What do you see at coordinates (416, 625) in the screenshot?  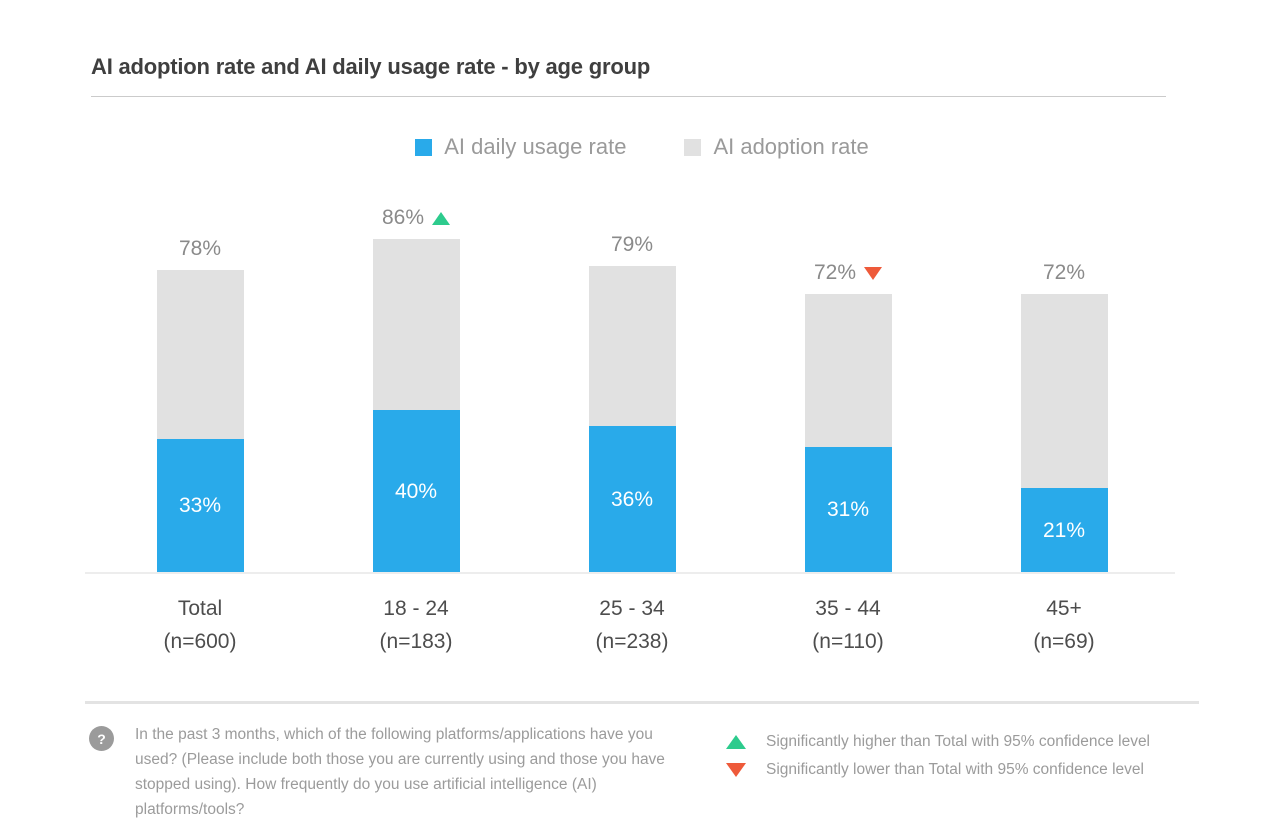 I see `x-axis-label: 18 - 24 (n=183)` at bounding box center [416, 625].